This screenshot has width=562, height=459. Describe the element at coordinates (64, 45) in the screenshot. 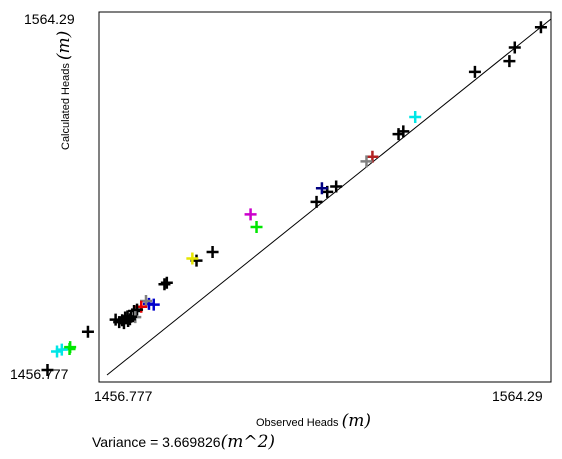

I see `y-axis-unit: (m)` at that location.